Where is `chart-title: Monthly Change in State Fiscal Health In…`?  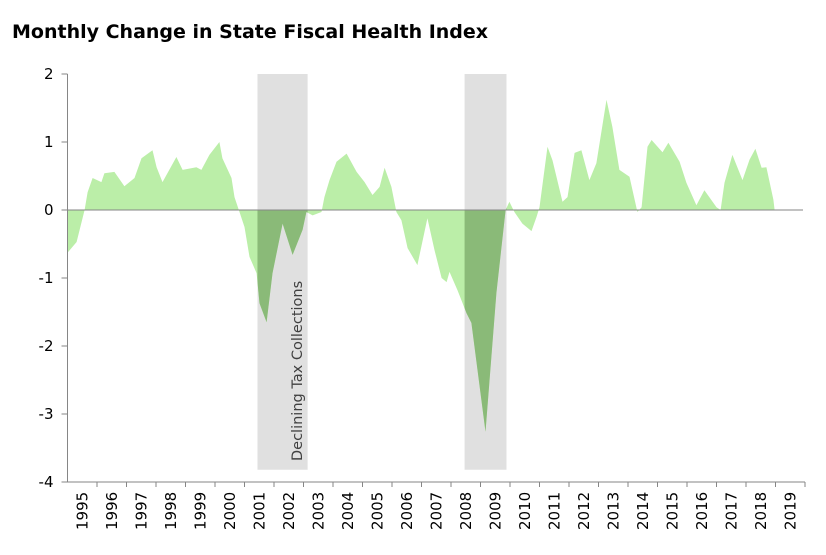 chart-title: Monthly Change in State Fiscal Health In… is located at coordinates (250, 32).